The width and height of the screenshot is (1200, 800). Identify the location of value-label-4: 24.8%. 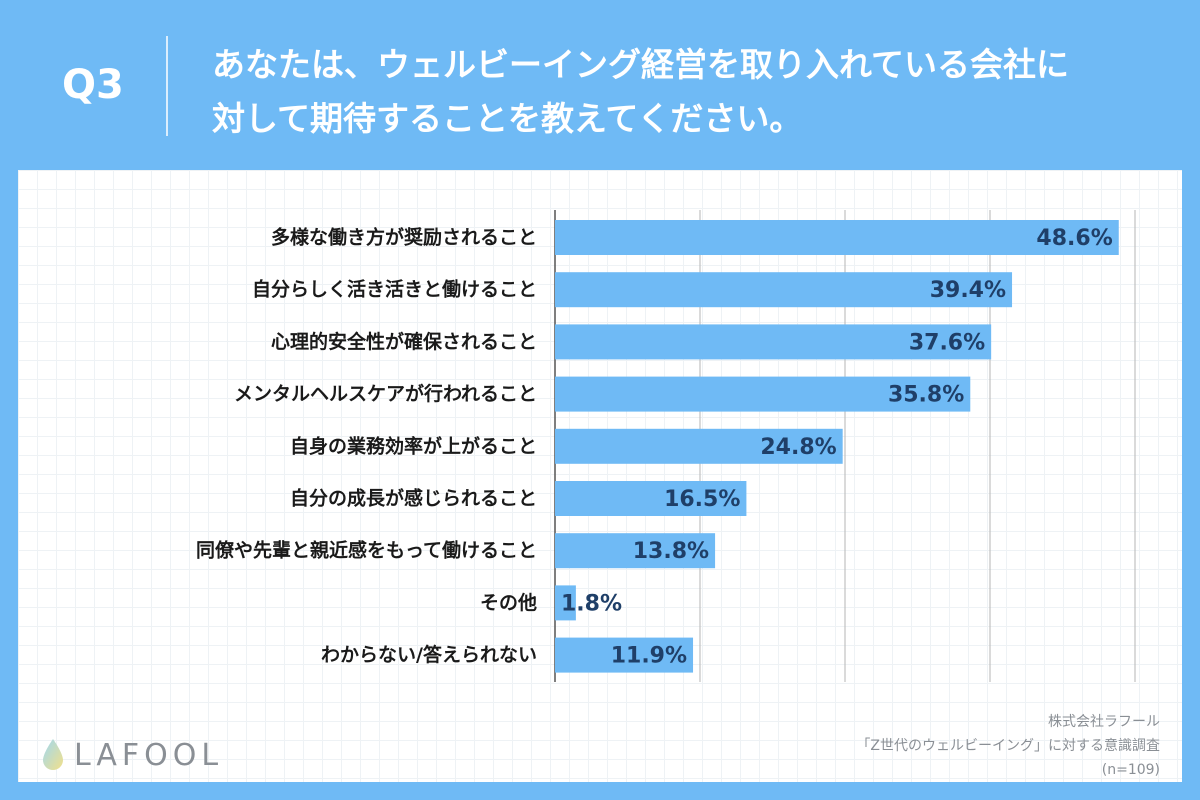
(798, 447).